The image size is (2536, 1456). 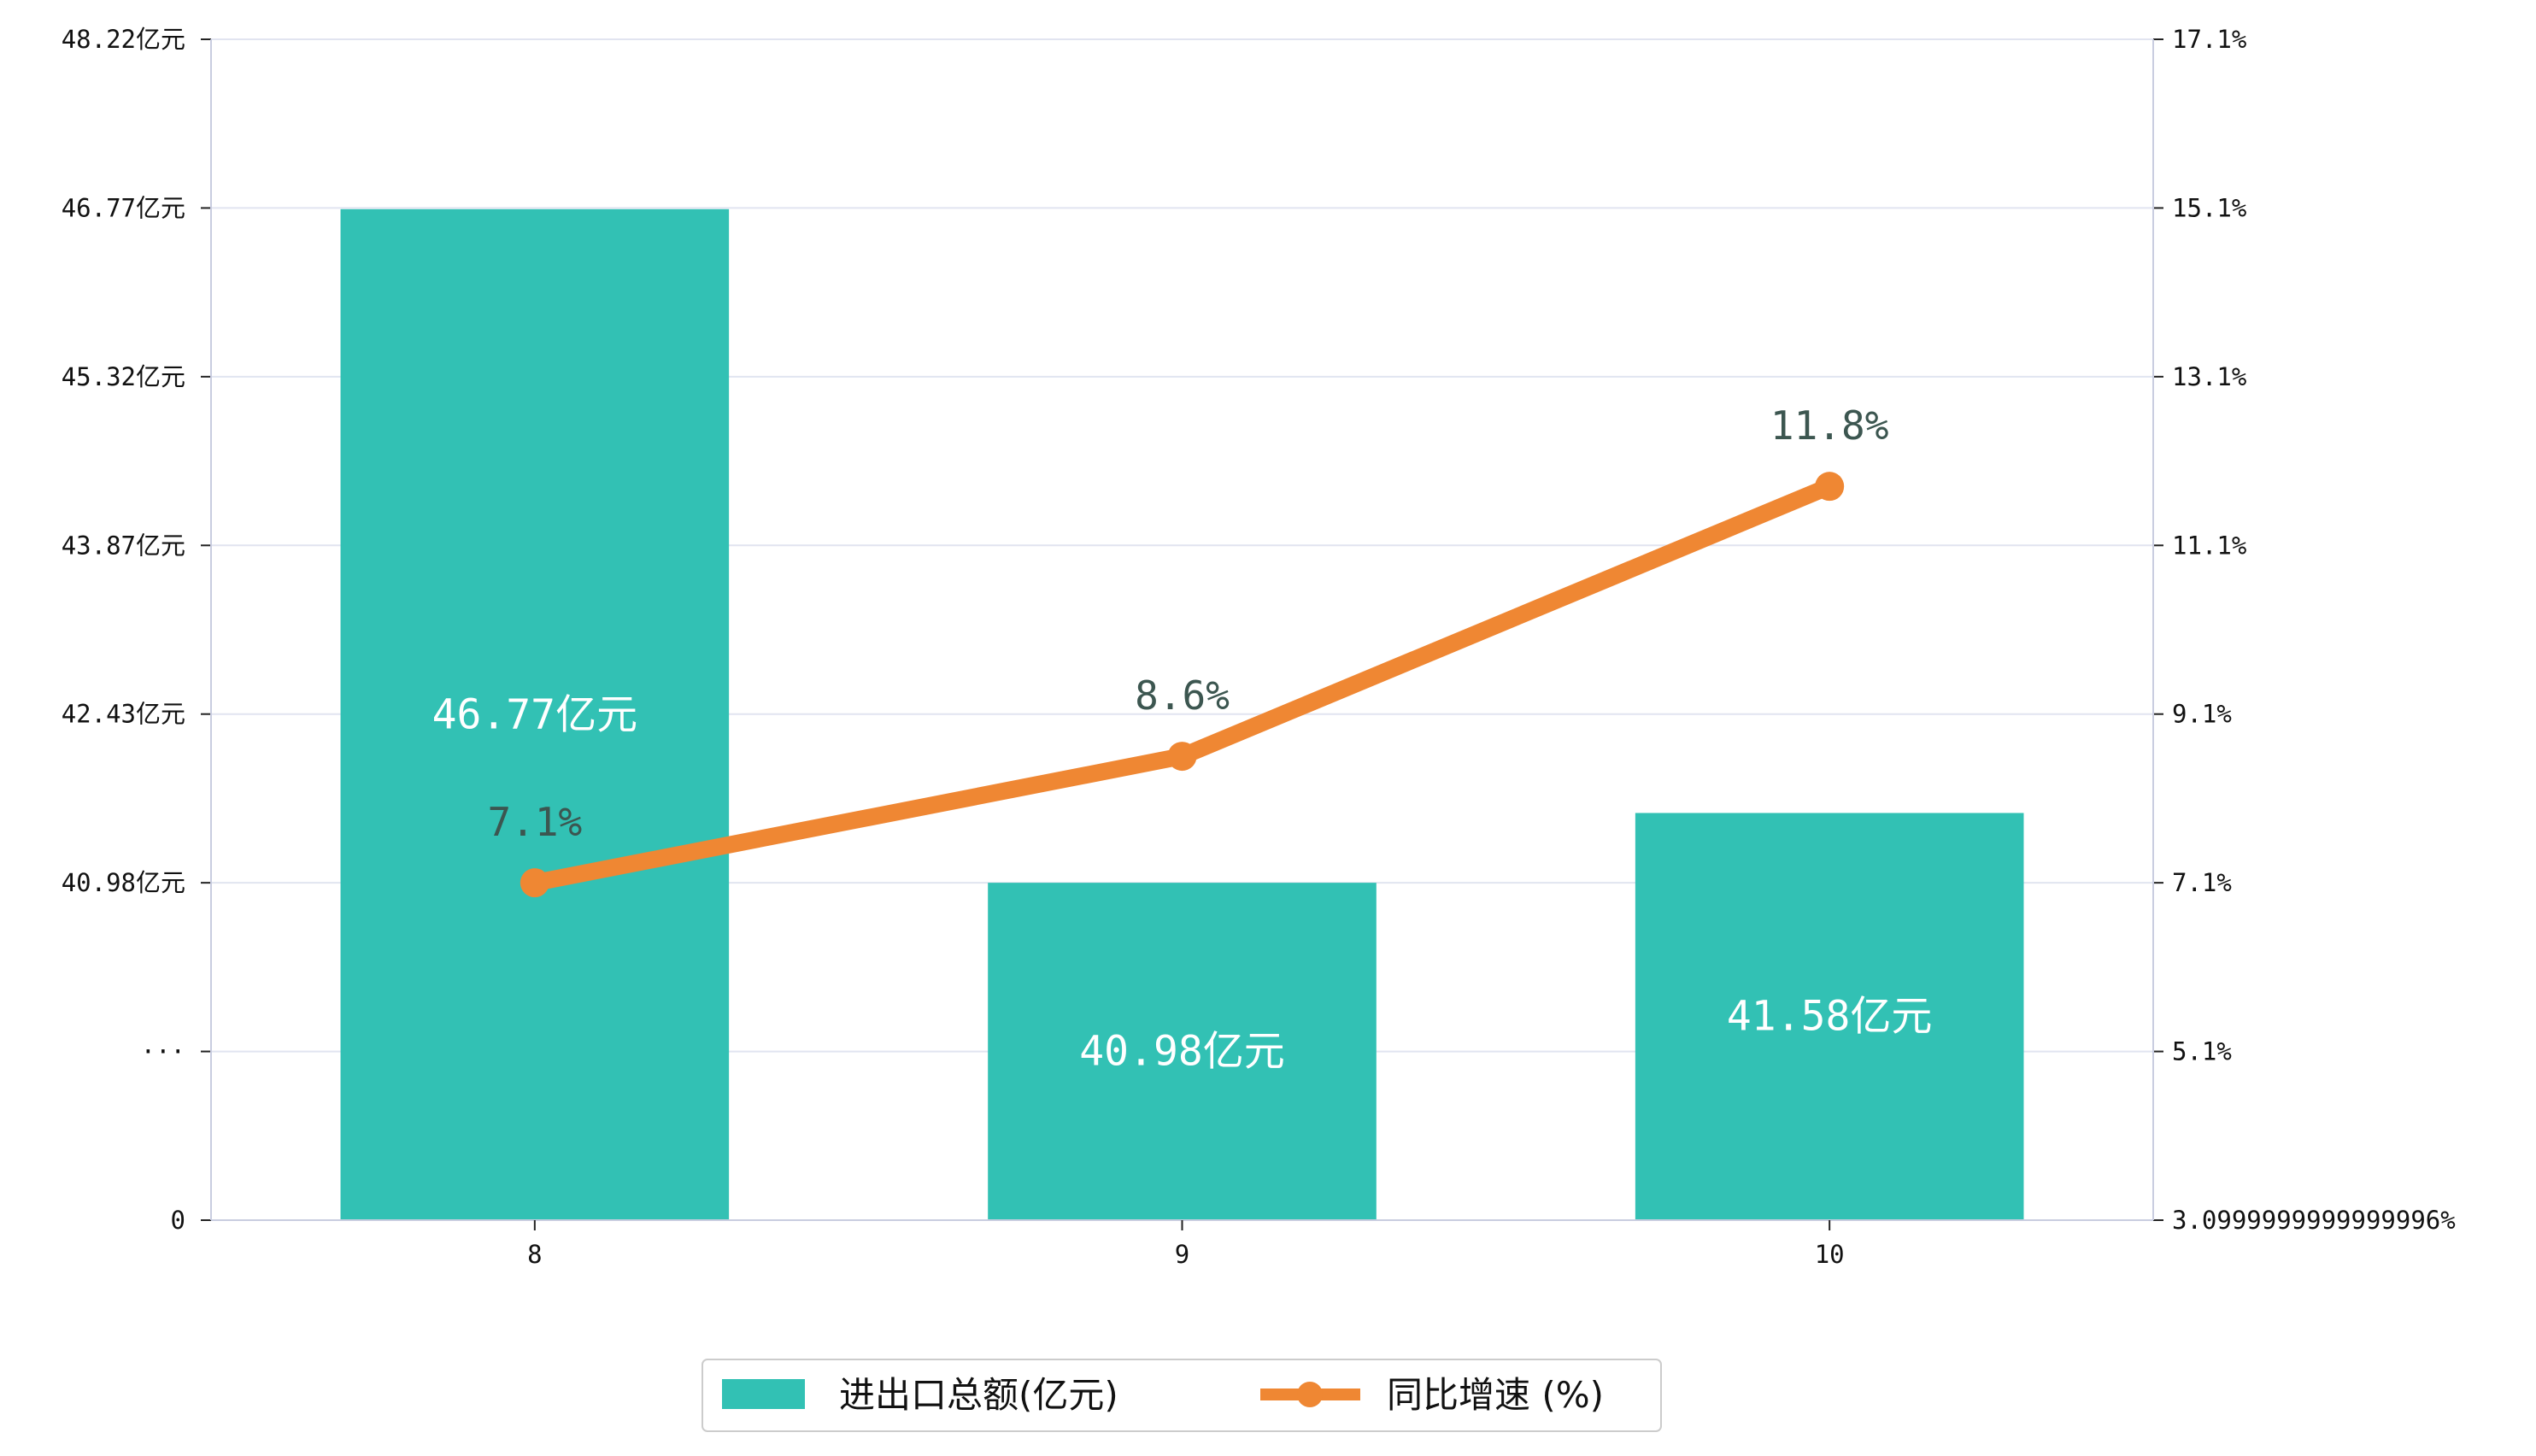 I want to click on left-tick-label: 48.22亿元, so click(x=123, y=39).